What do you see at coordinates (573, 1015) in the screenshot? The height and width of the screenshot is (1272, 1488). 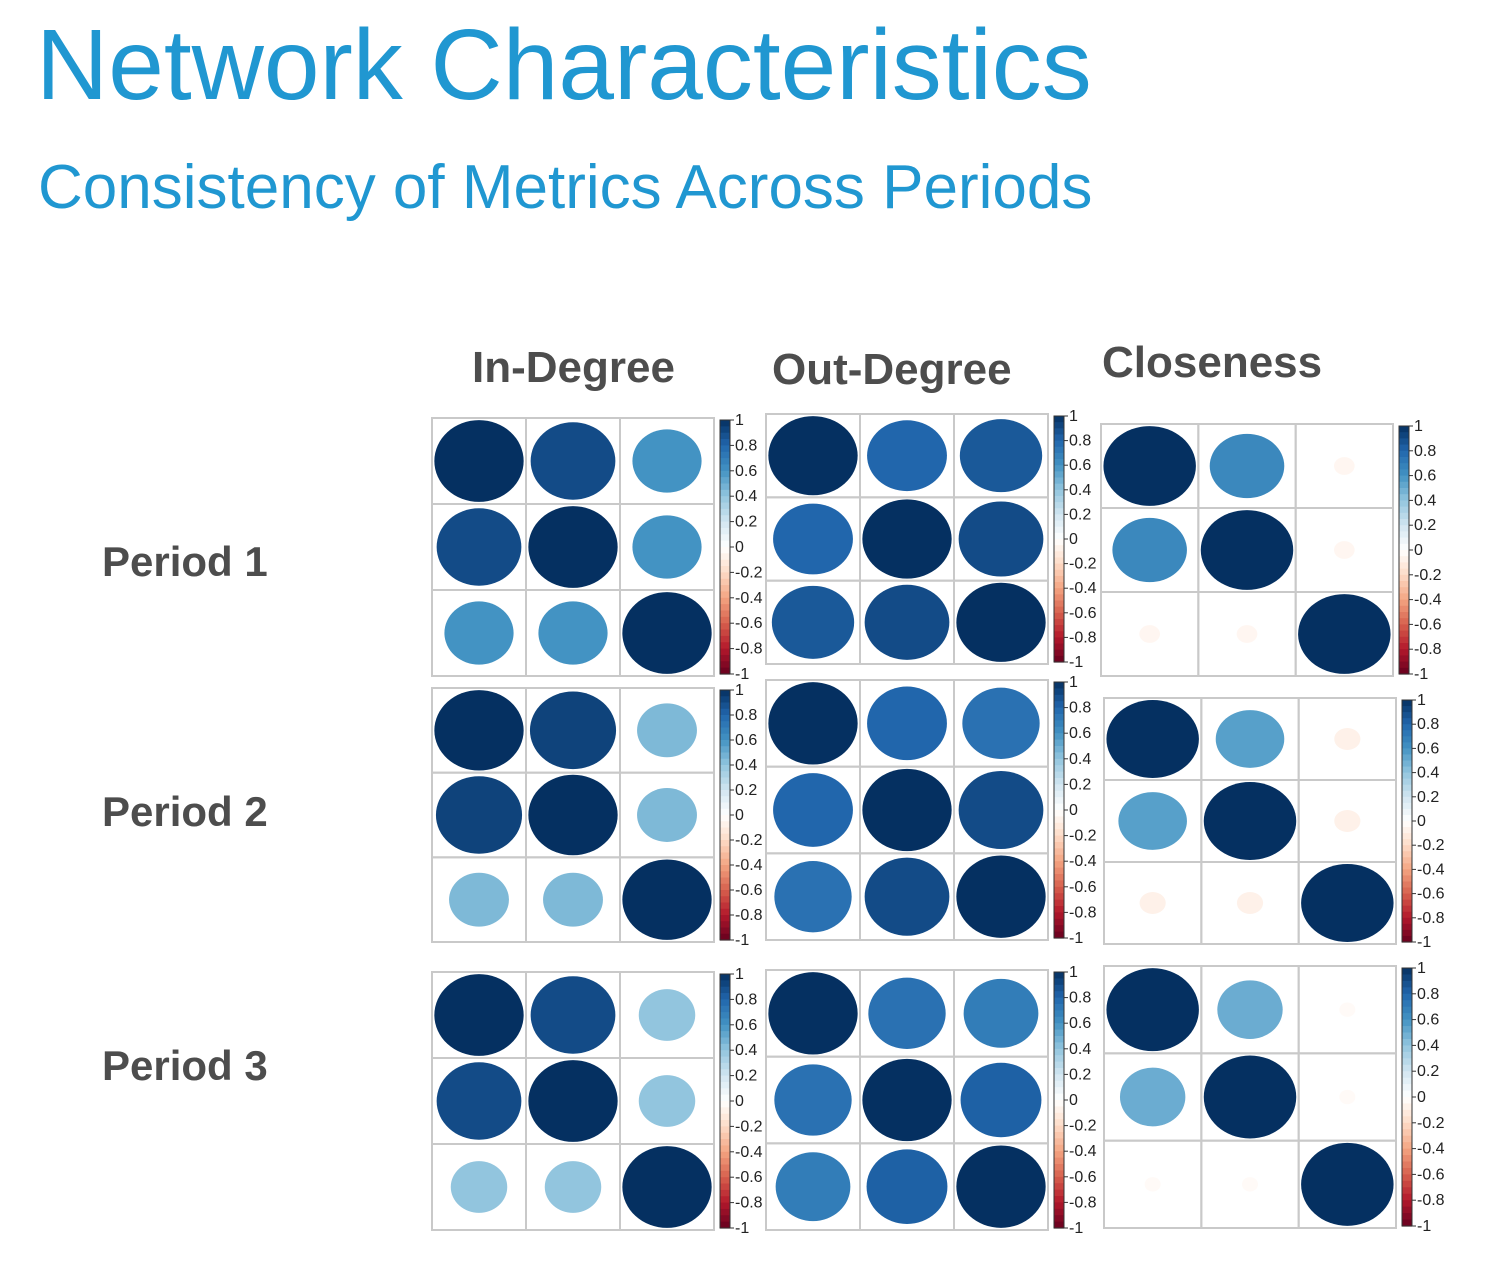 I see `corr-circle-period-3-in-degree-r0-c1` at bounding box center [573, 1015].